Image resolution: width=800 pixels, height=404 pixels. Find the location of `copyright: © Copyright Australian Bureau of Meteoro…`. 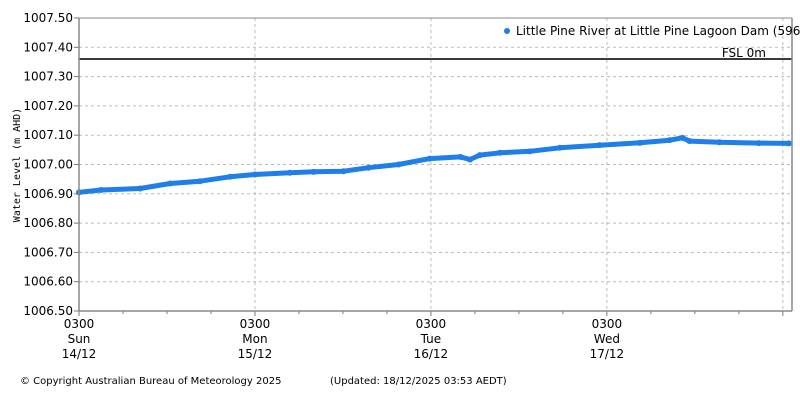

copyright: © Copyright Australian Bureau of Meteoro… is located at coordinates (150, 381).